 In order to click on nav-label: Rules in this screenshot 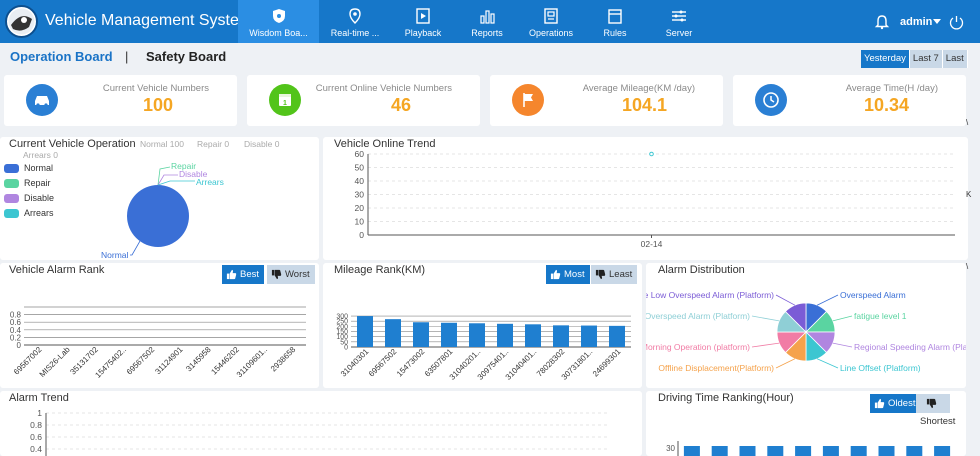, I will do `click(615, 33)`.